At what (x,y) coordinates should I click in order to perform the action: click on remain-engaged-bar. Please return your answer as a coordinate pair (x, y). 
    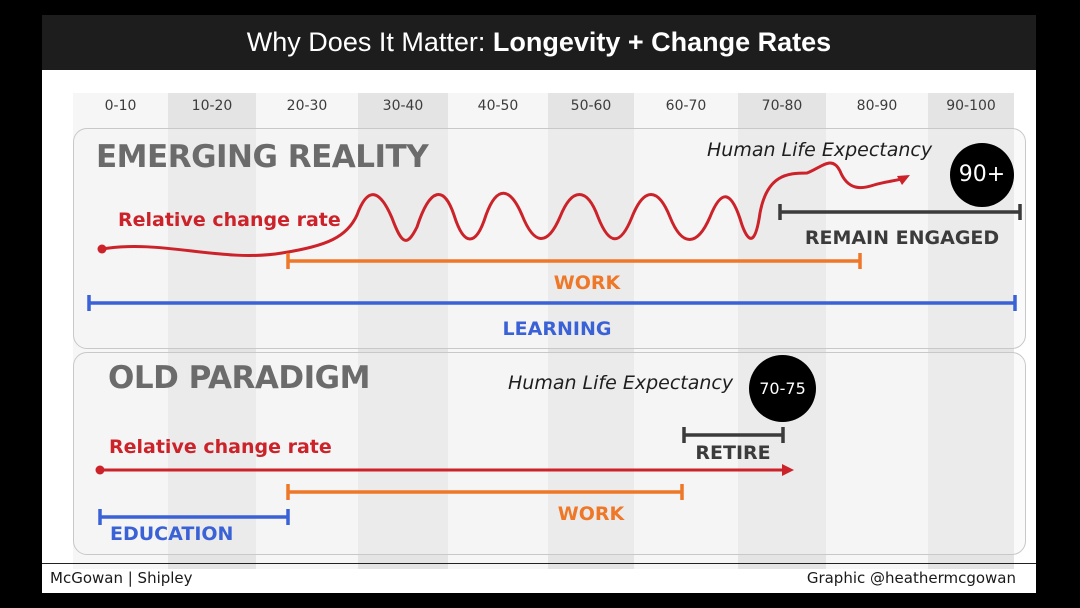
    Looking at the image, I should click on (900, 212).